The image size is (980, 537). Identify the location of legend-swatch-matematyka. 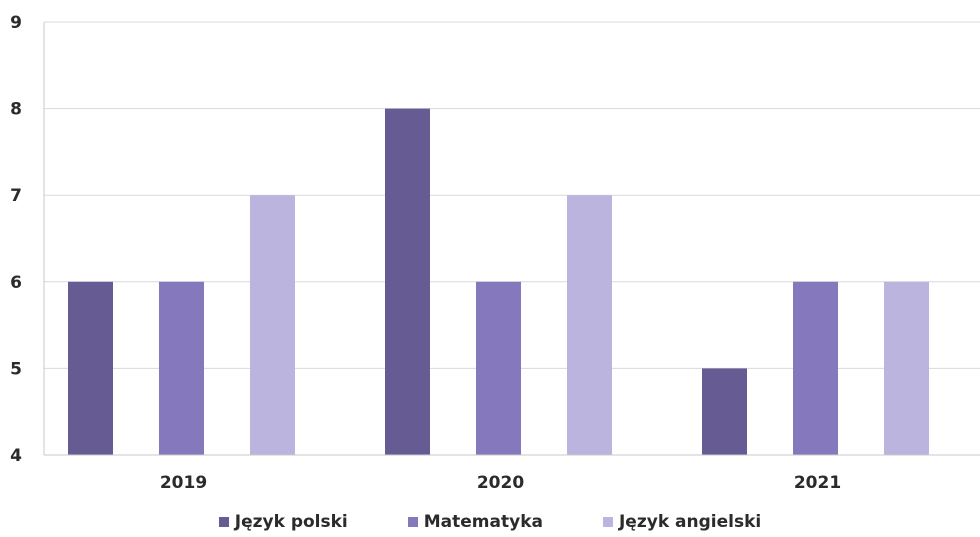
(412, 522).